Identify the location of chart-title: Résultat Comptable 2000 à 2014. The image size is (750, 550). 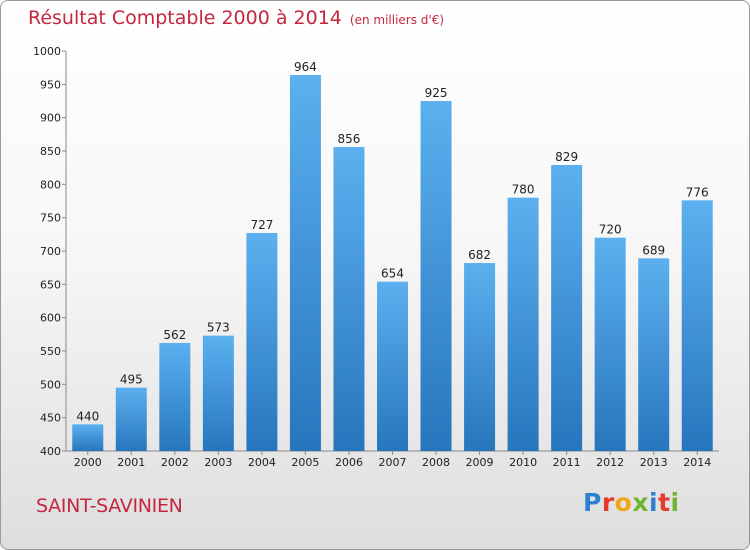
(185, 18).